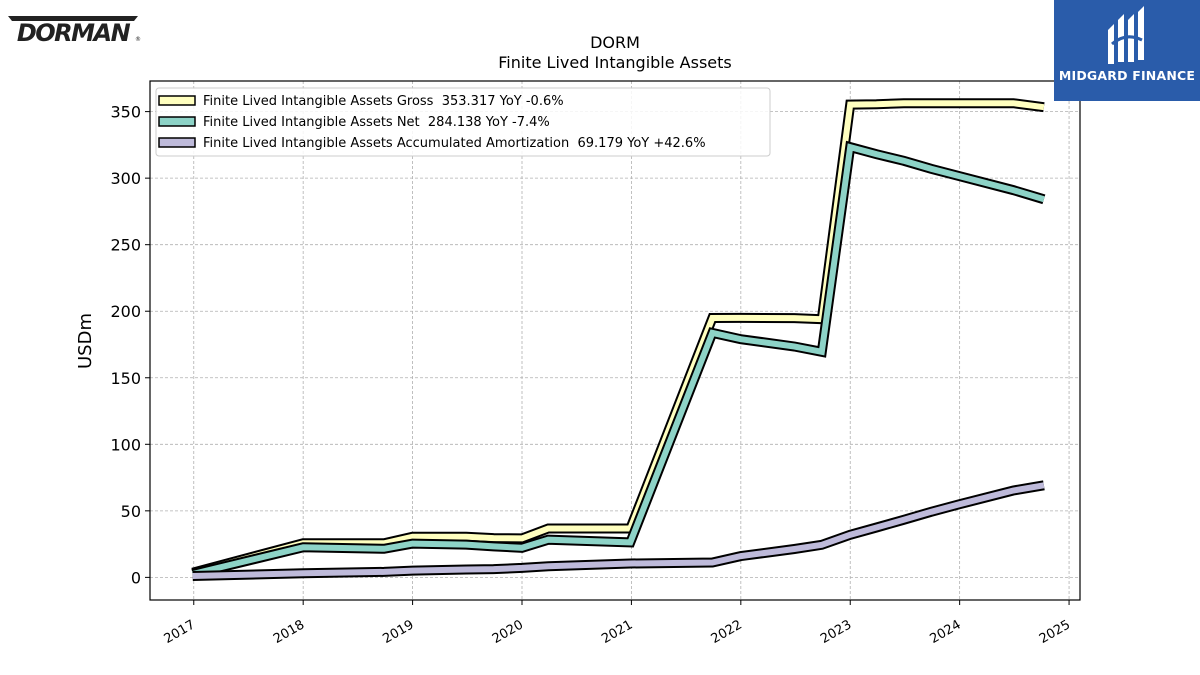  I want to click on chart-subtitle: Finite Lived Intangible Assets, so click(614, 62).